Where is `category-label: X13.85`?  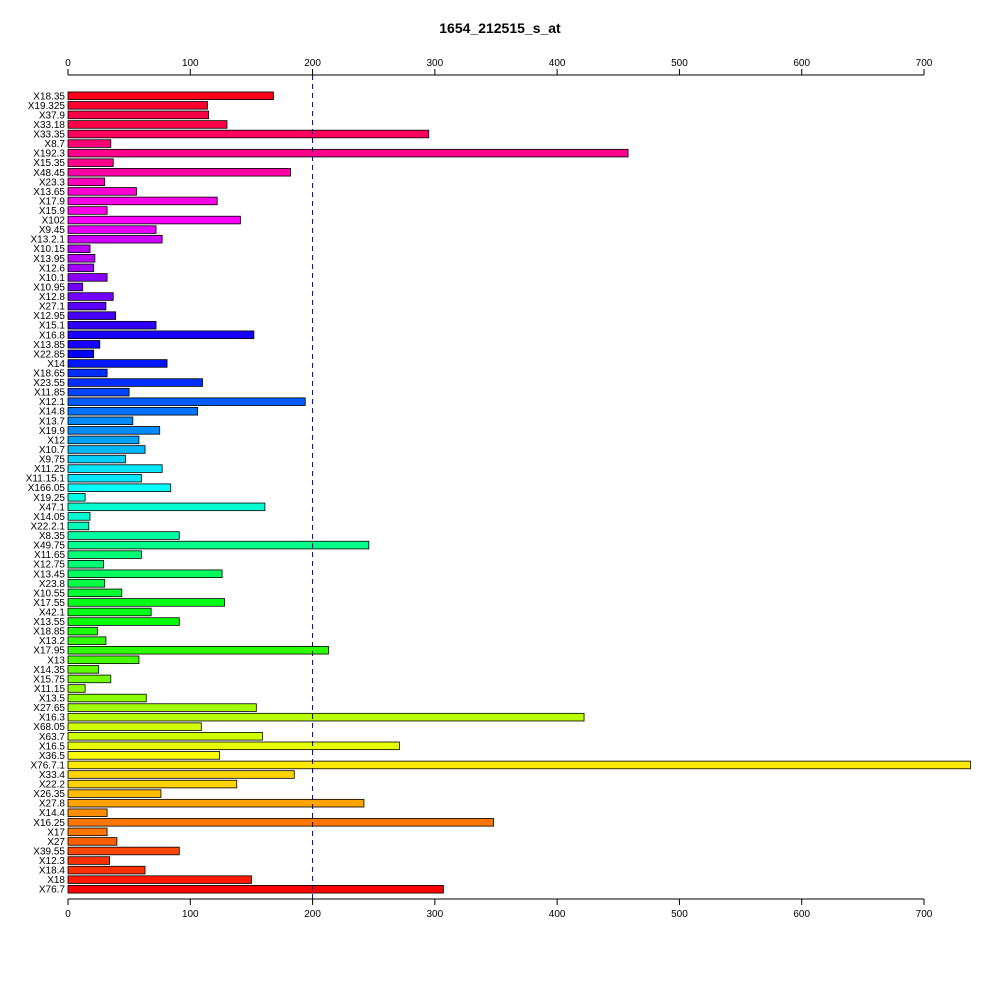
category-label: X13.85 is located at coordinates (49, 345).